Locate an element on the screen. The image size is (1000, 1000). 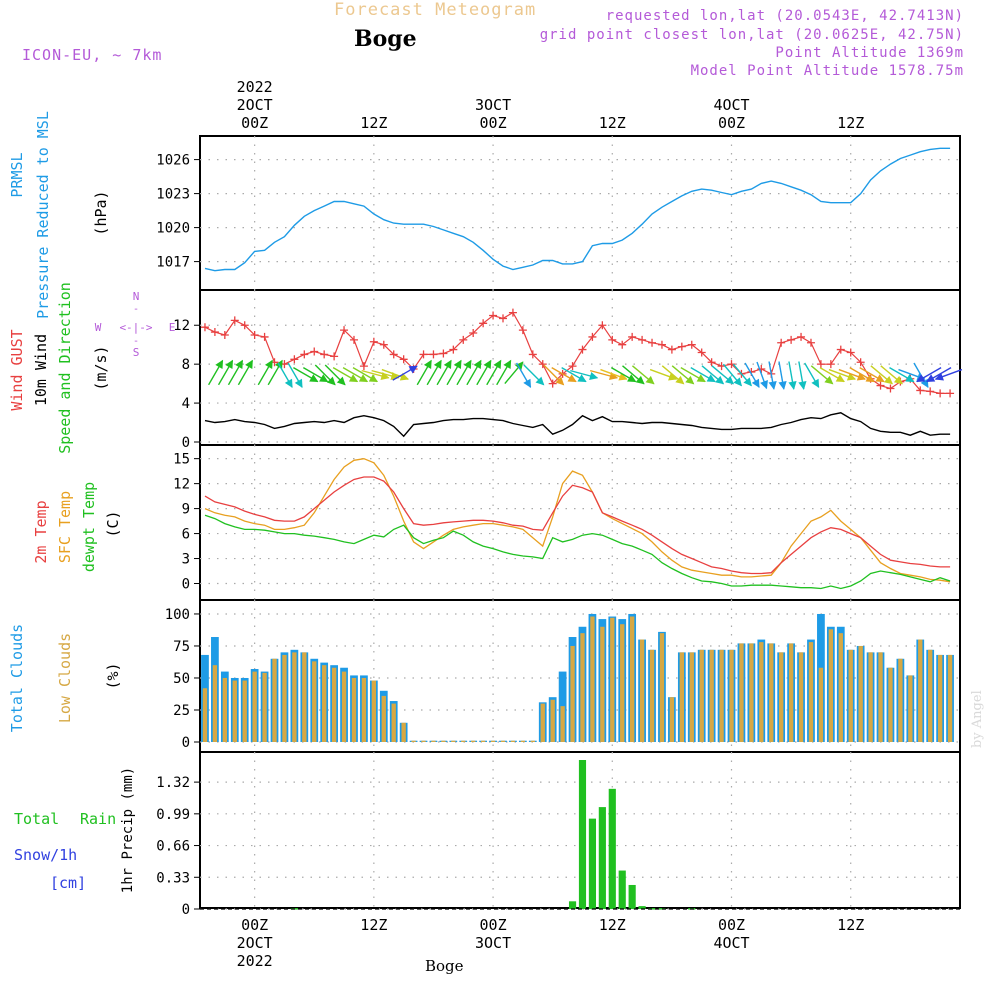
clouds-ytick-label: 100 is located at coordinates (177, 615).